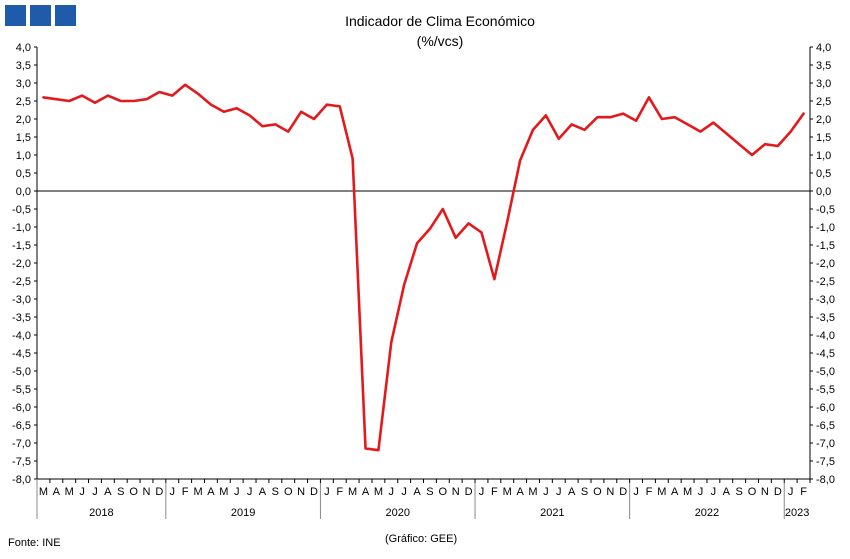 The height and width of the screenshot is (559, 850). I want to click on y-tick-label-left: -5,0, so click(21, 372).